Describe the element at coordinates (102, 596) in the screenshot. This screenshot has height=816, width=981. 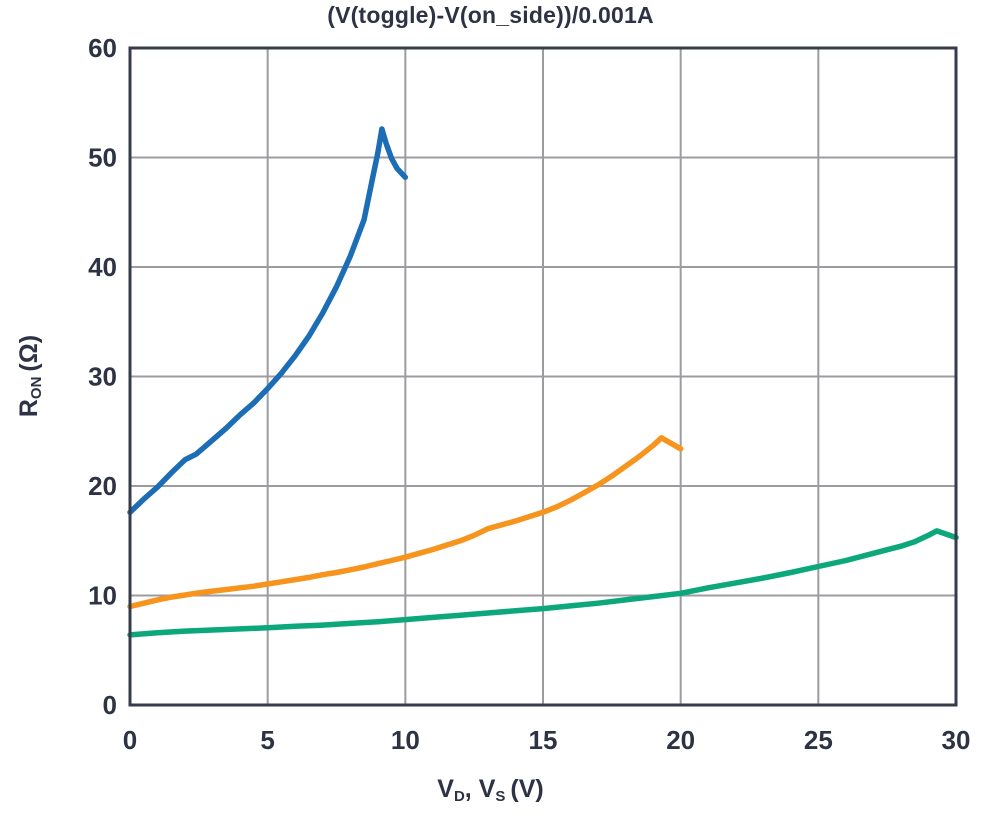
I see `y-tick-label: 10` at that location.